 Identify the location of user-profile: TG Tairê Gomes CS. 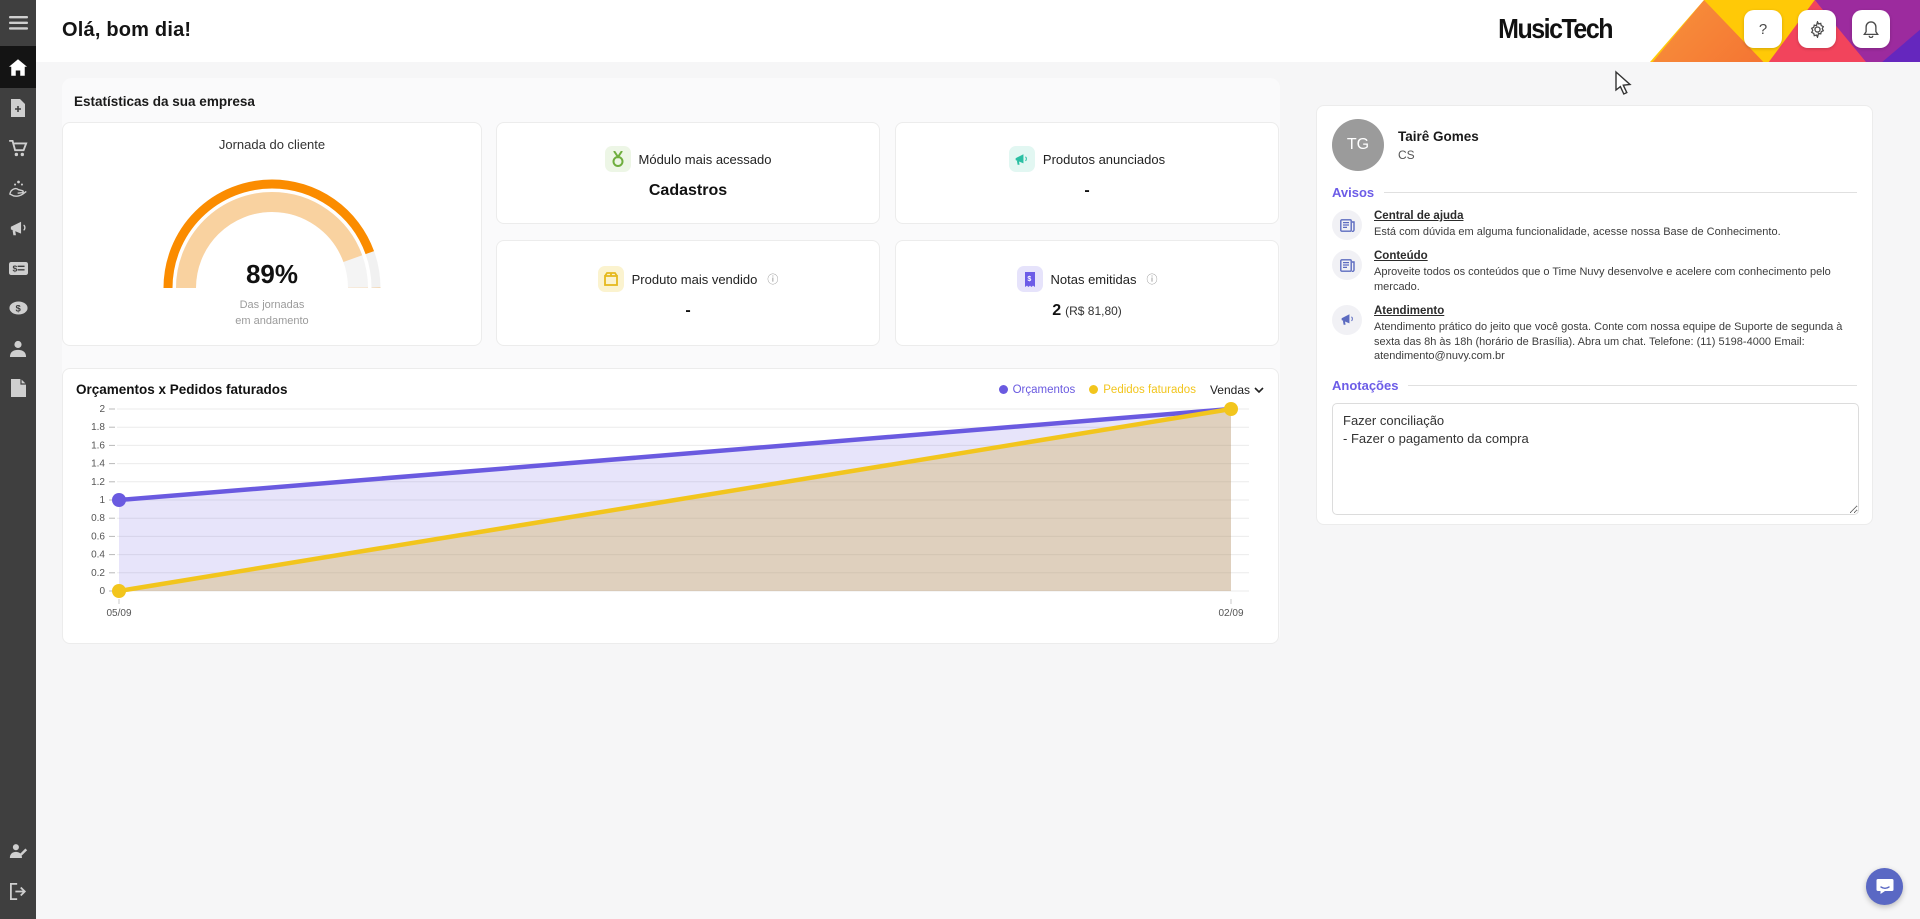
(1594, 145).